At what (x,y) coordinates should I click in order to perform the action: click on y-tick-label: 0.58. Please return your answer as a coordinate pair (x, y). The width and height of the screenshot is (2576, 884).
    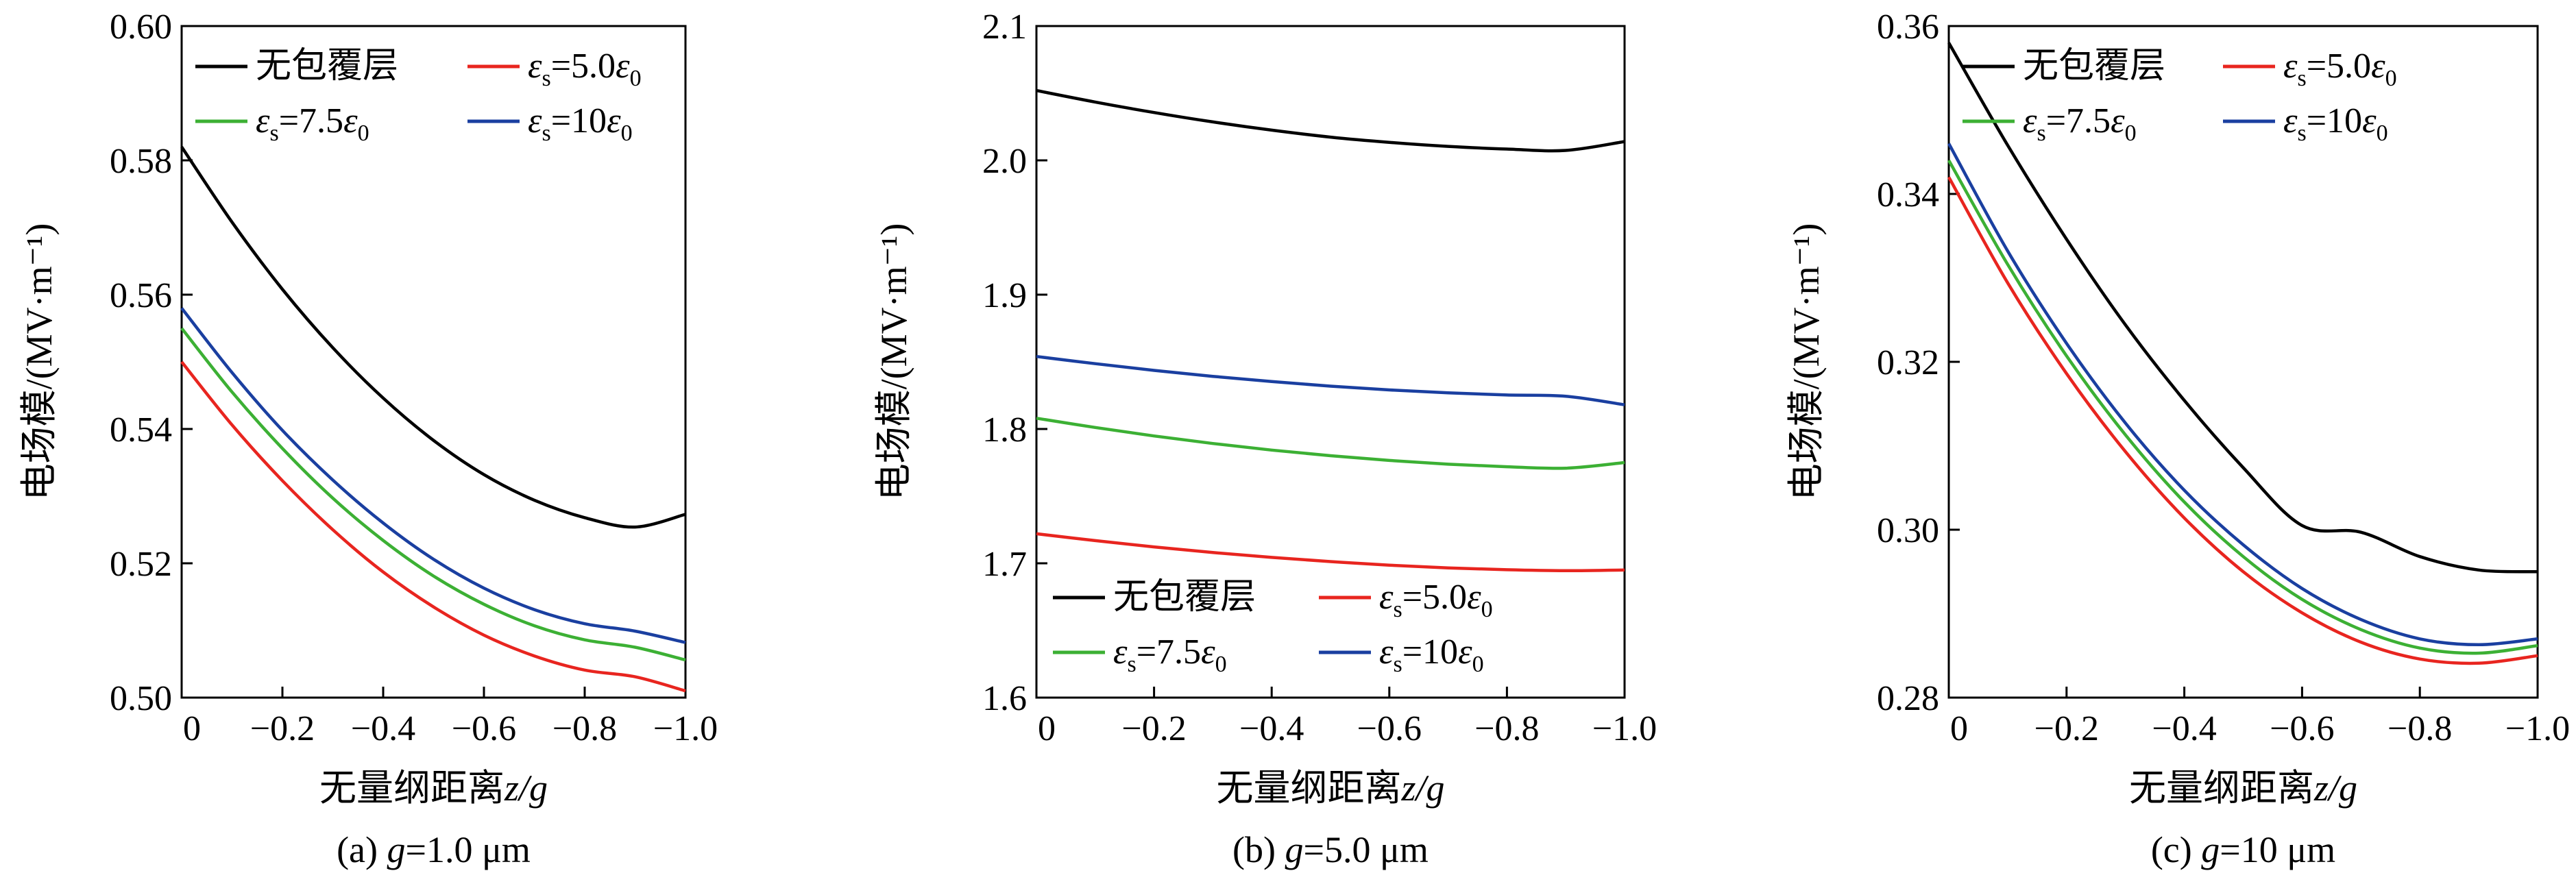
    Looking at the image, I should click on (141, 161).